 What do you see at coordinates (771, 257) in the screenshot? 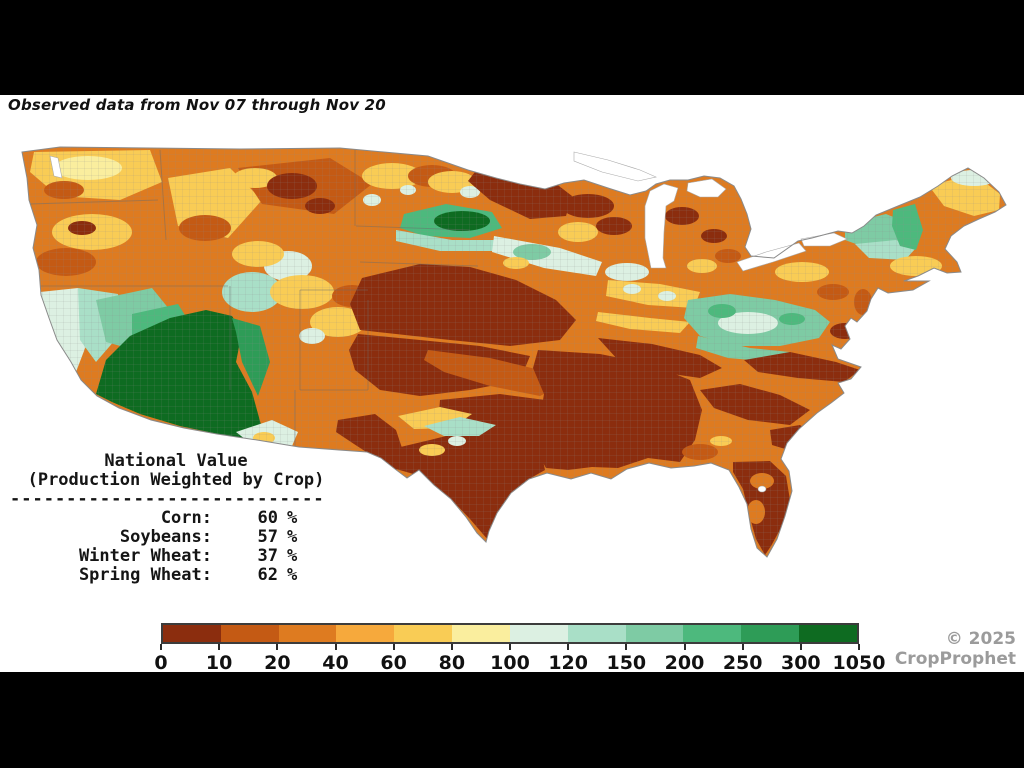
I see `lake-erie` at bounding box center [771, 257].